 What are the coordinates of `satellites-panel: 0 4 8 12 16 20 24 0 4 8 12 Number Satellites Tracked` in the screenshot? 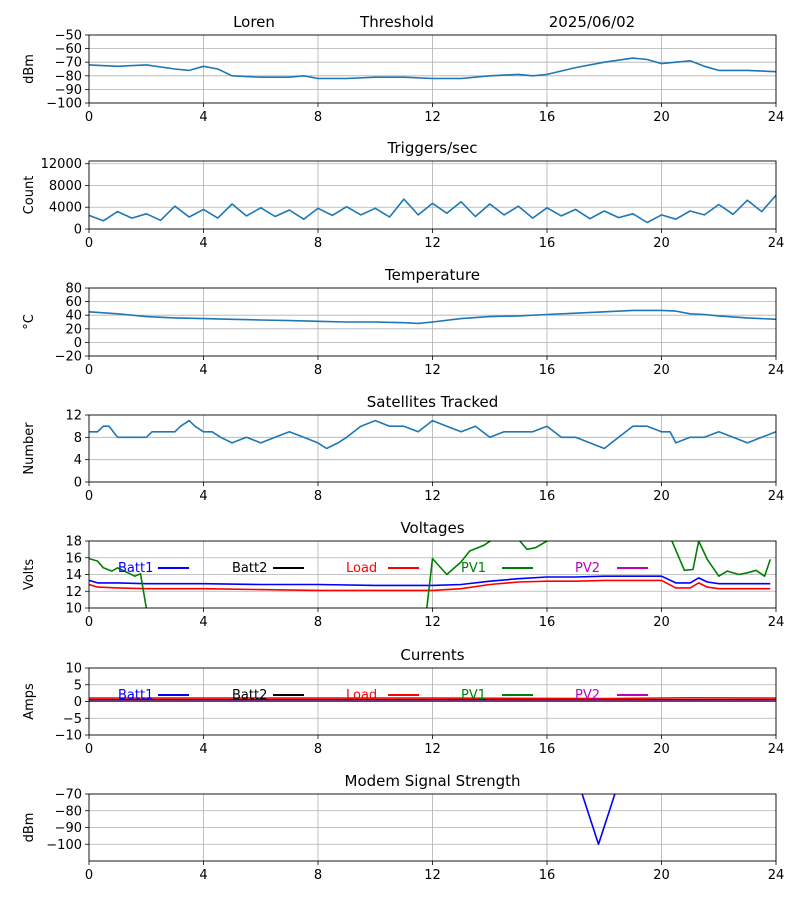 It's located at (403, 448).